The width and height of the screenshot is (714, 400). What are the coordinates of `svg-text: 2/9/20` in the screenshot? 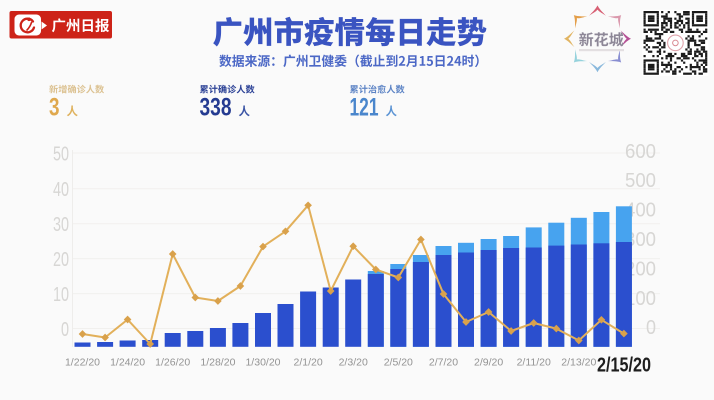 It's located at (488, 363).